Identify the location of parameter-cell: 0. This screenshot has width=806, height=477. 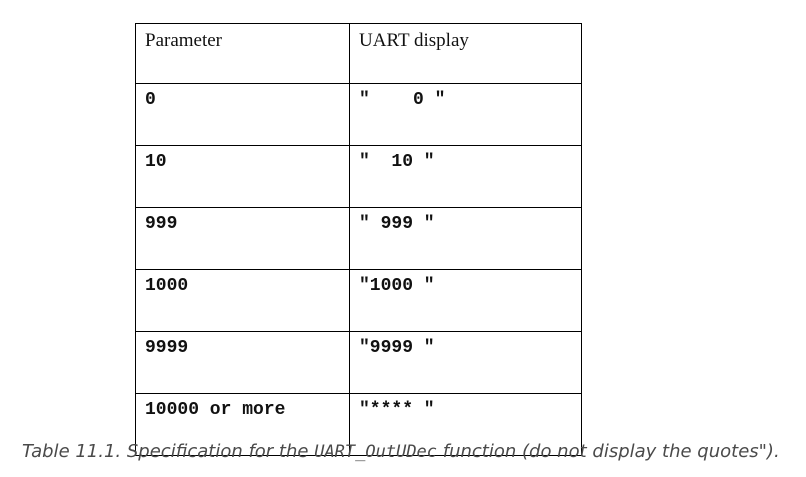
(242, 114).